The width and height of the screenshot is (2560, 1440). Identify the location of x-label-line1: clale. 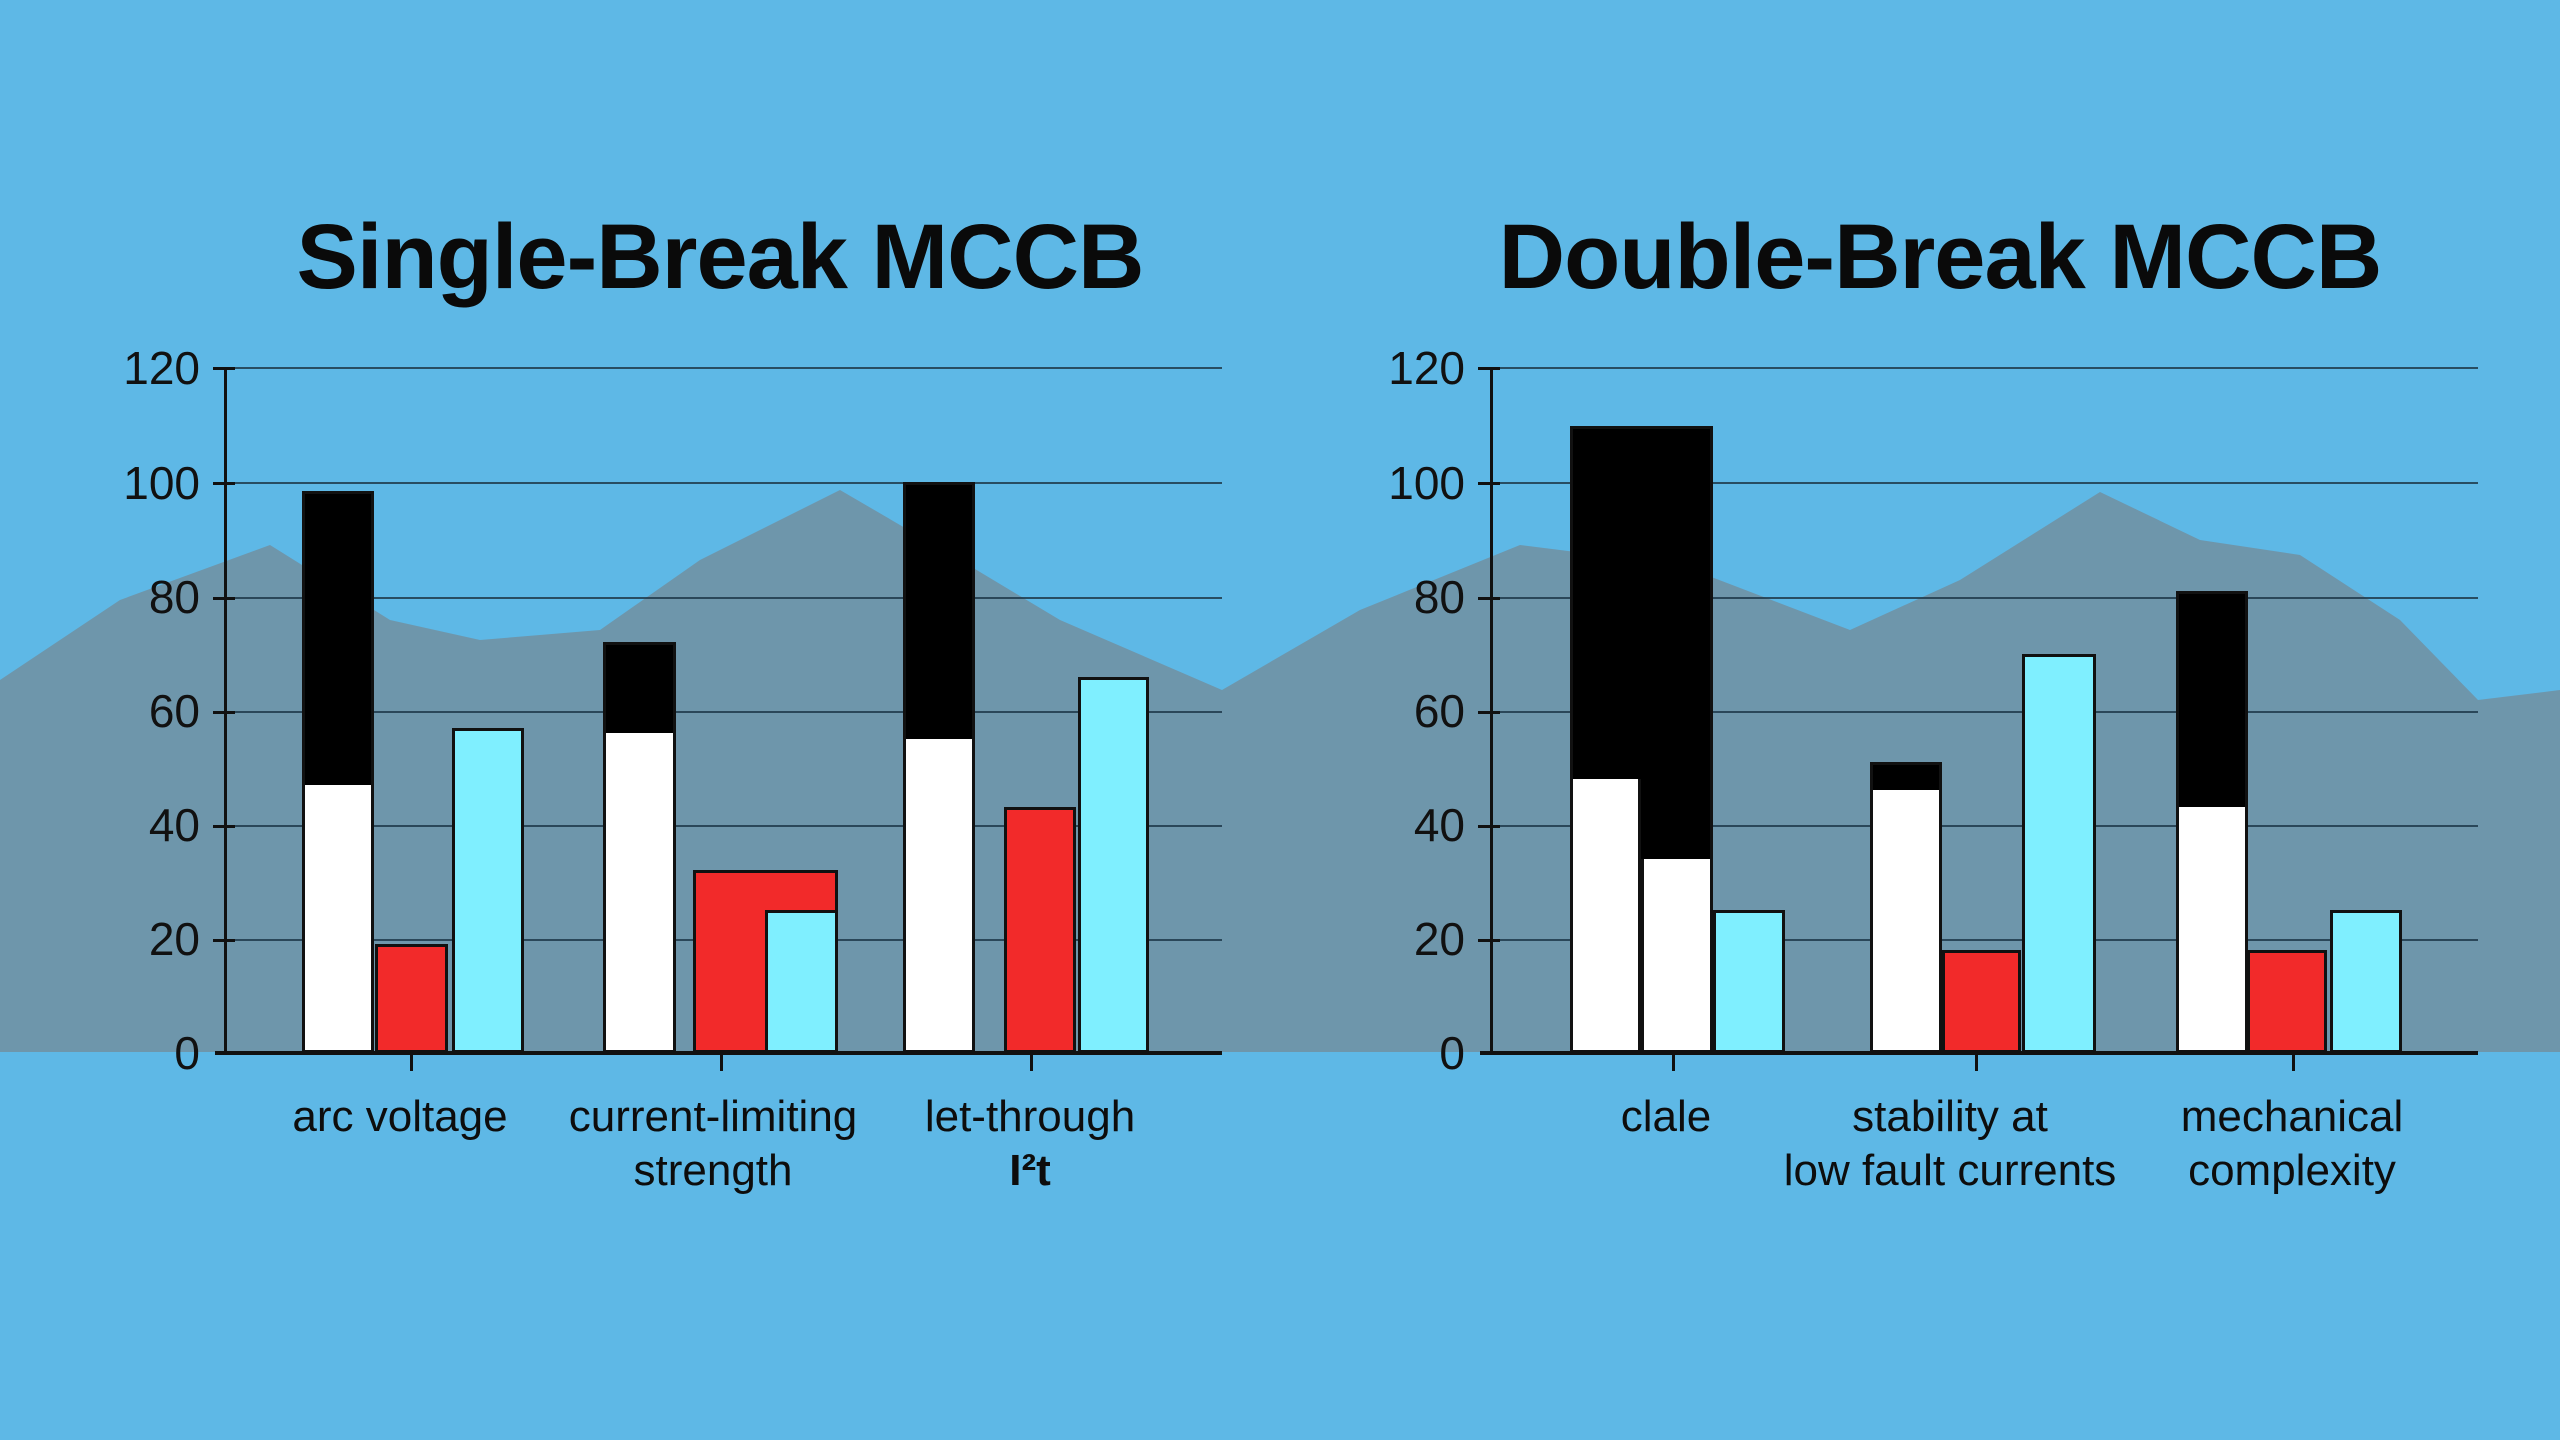
(1666, 1116).